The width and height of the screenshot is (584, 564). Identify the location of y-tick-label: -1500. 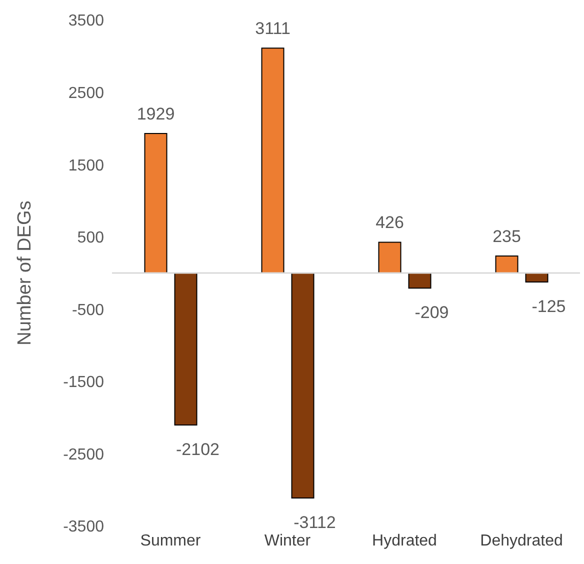
(83, 383).